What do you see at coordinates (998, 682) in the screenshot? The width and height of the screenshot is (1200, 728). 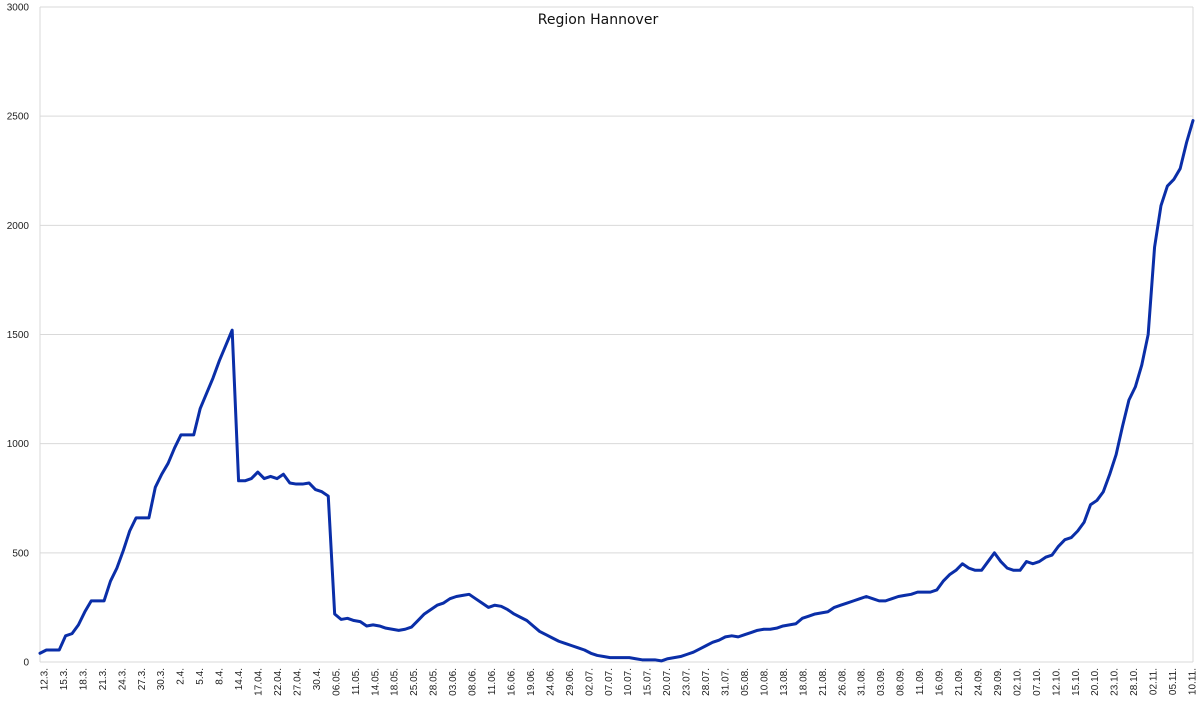 I see `x-tick-label: 29.09.` at bounding box center [998, 682].